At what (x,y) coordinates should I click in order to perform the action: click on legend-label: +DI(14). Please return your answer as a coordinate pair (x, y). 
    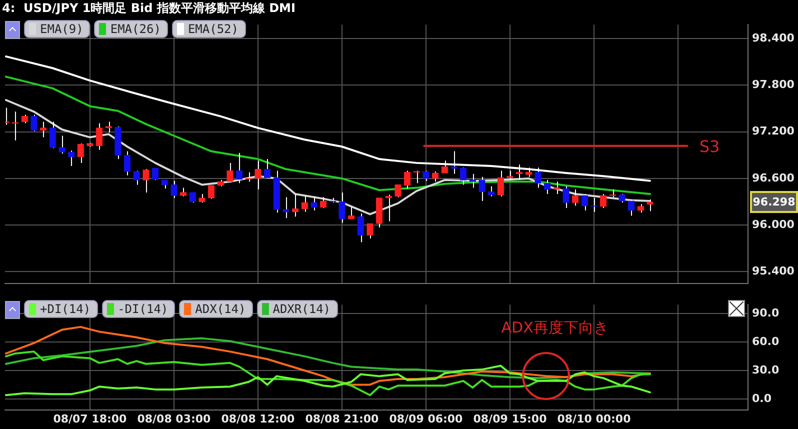
    Looking at the image, I should click on (65, 309).